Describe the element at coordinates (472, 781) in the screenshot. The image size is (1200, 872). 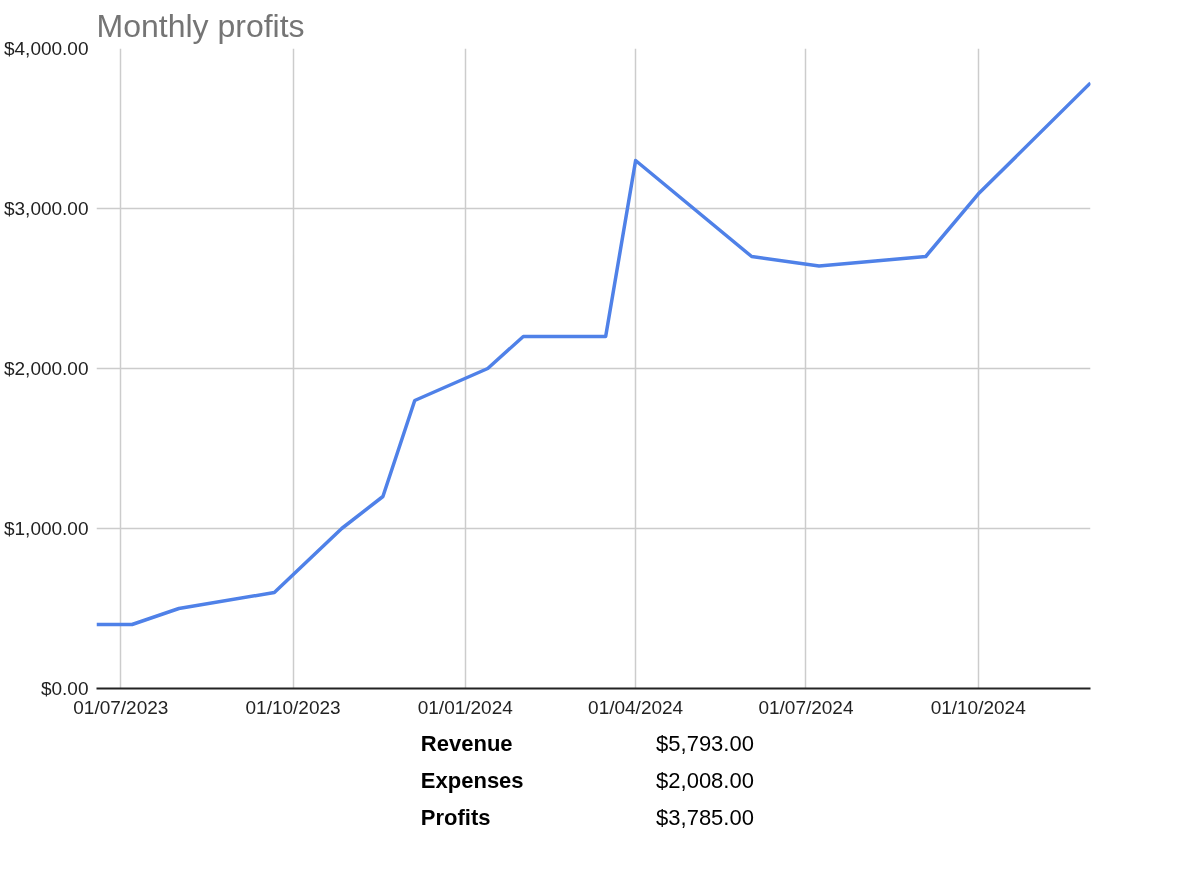
I see `text: Expenses` at that location.